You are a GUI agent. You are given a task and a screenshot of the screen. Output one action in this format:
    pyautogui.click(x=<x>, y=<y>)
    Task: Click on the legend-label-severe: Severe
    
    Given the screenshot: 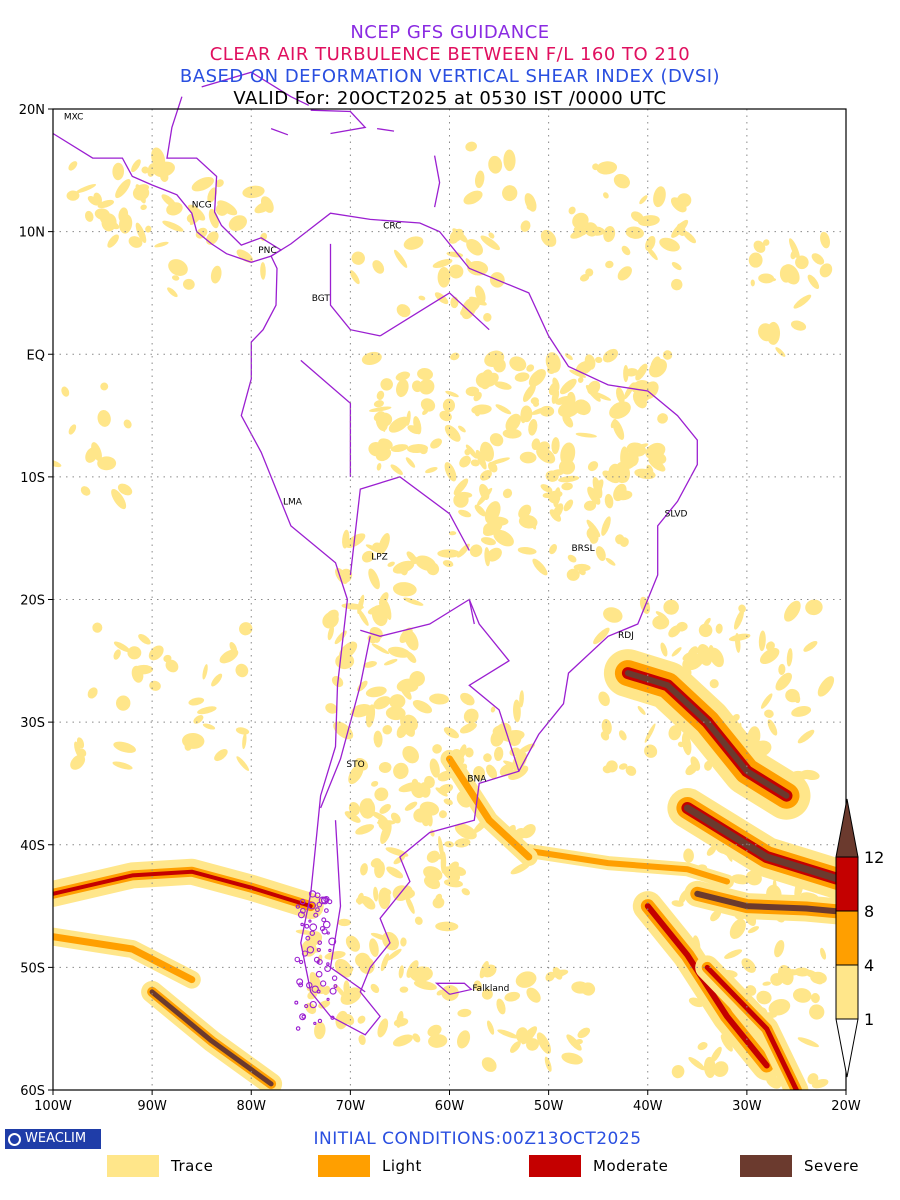 What is the action you would take?
    pyautogui.click(x=831, y=1166)
    